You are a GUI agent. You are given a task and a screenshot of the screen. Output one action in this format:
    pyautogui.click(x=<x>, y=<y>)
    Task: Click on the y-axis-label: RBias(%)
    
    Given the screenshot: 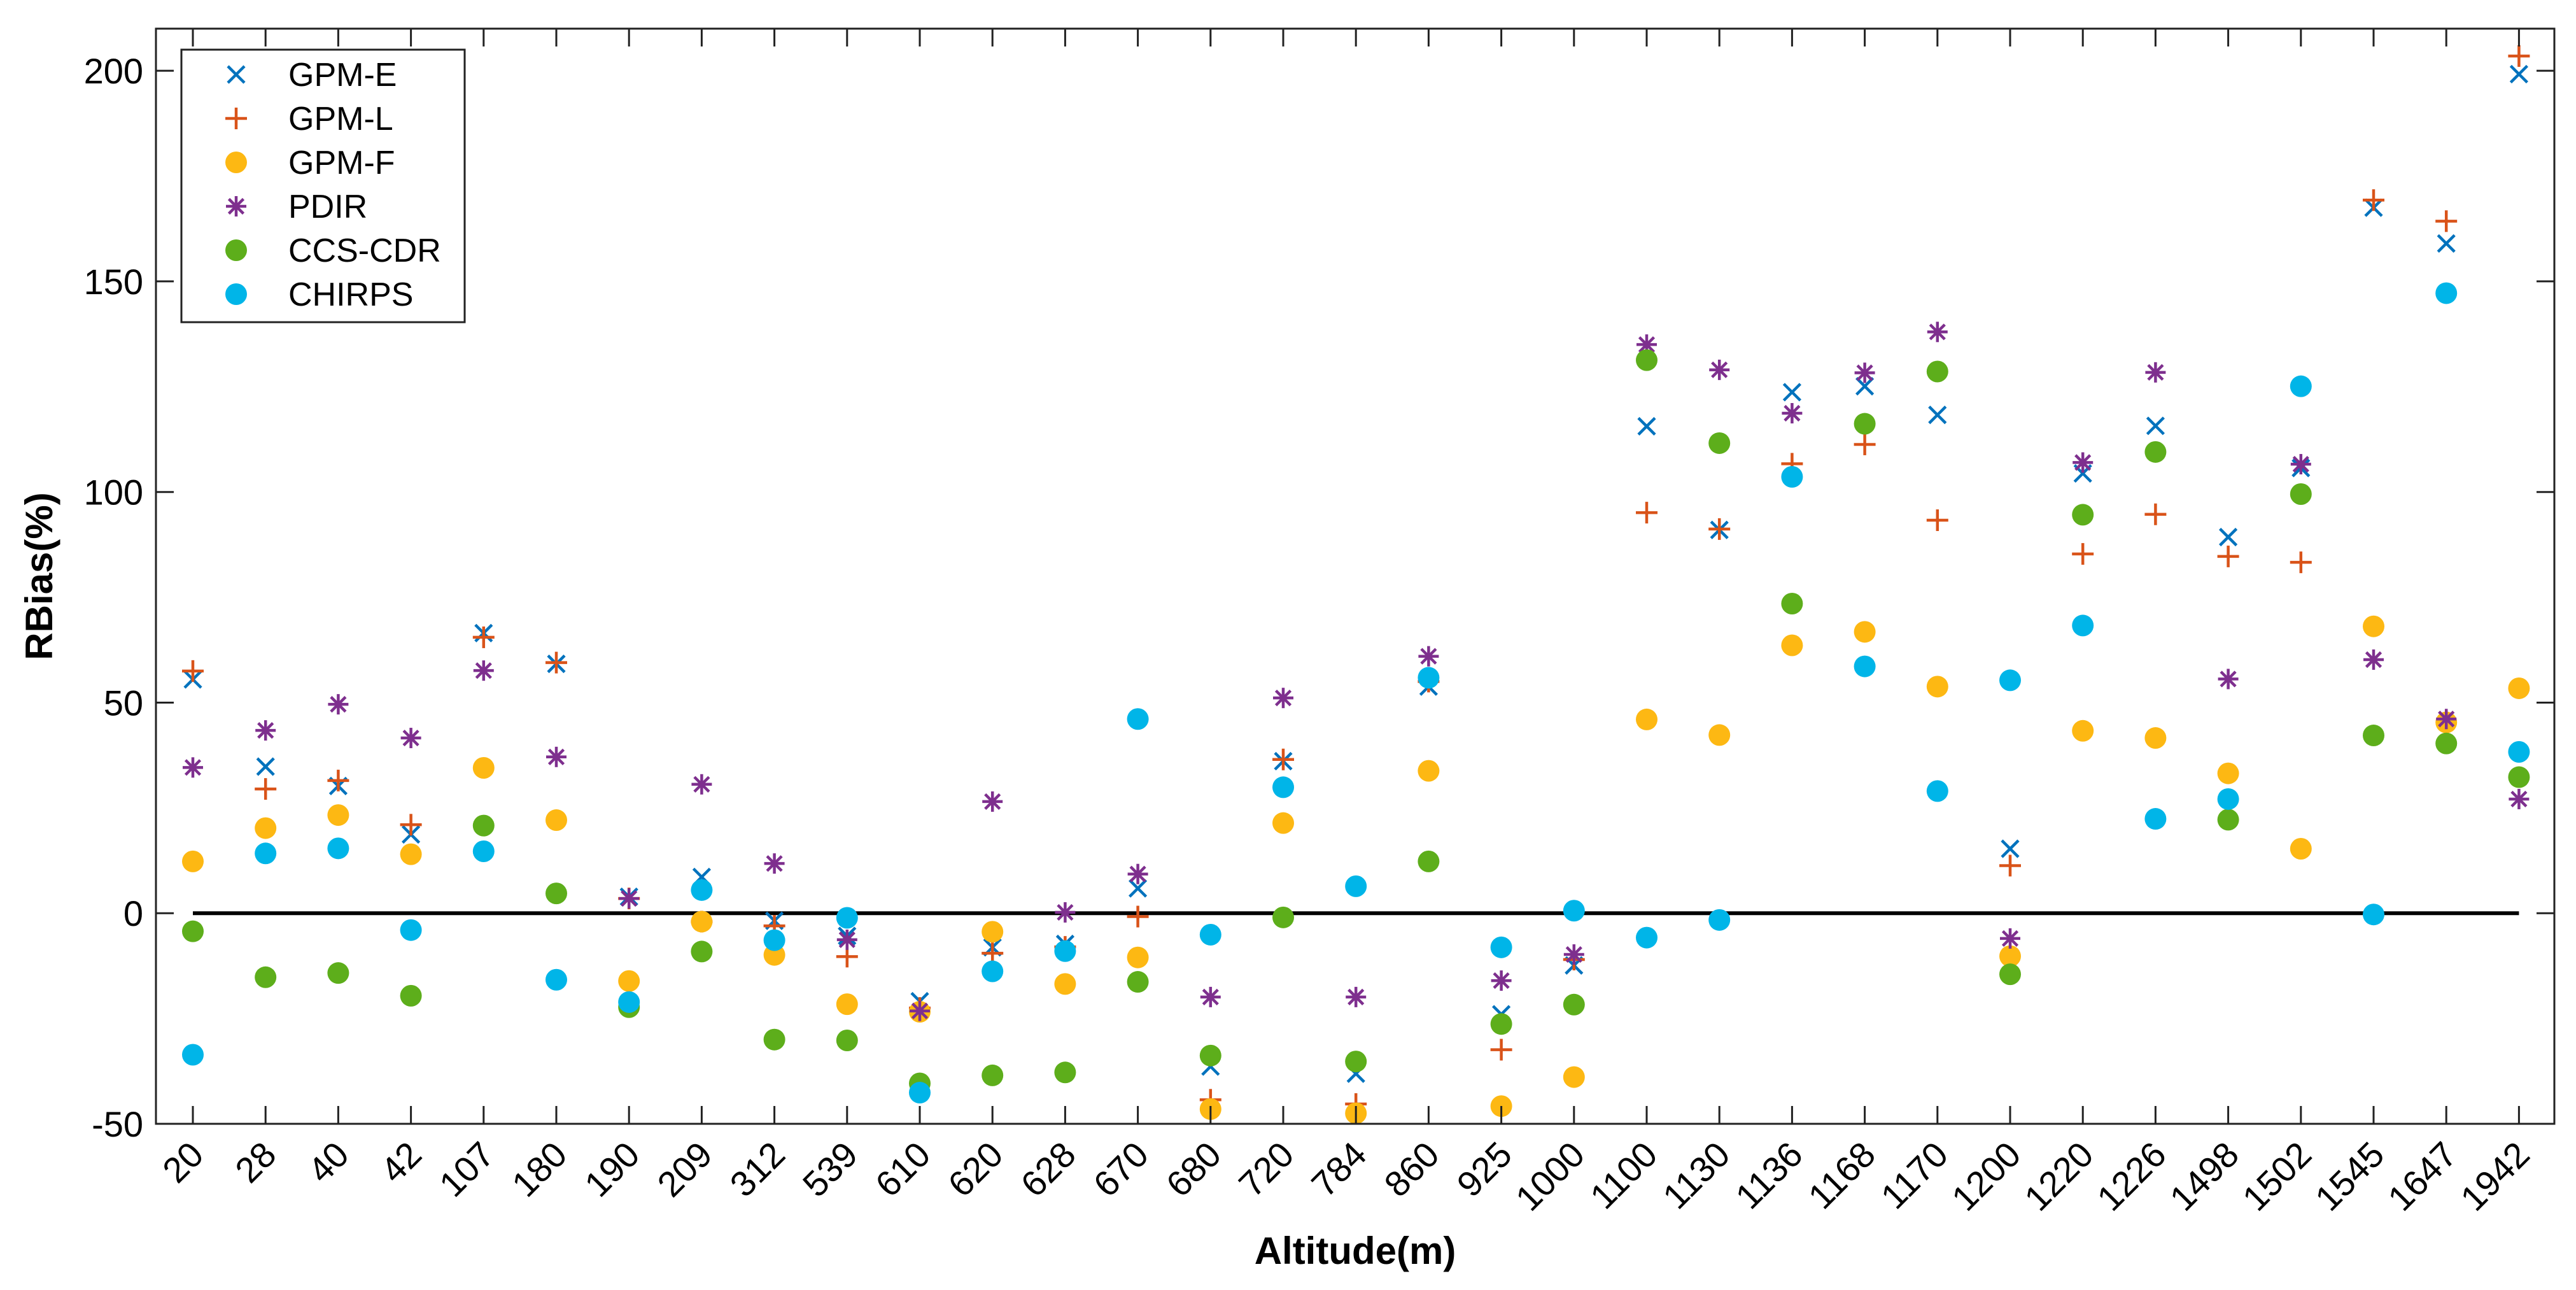 What is the action you would take?
    pyautogui.click(x=39, y=576)
    